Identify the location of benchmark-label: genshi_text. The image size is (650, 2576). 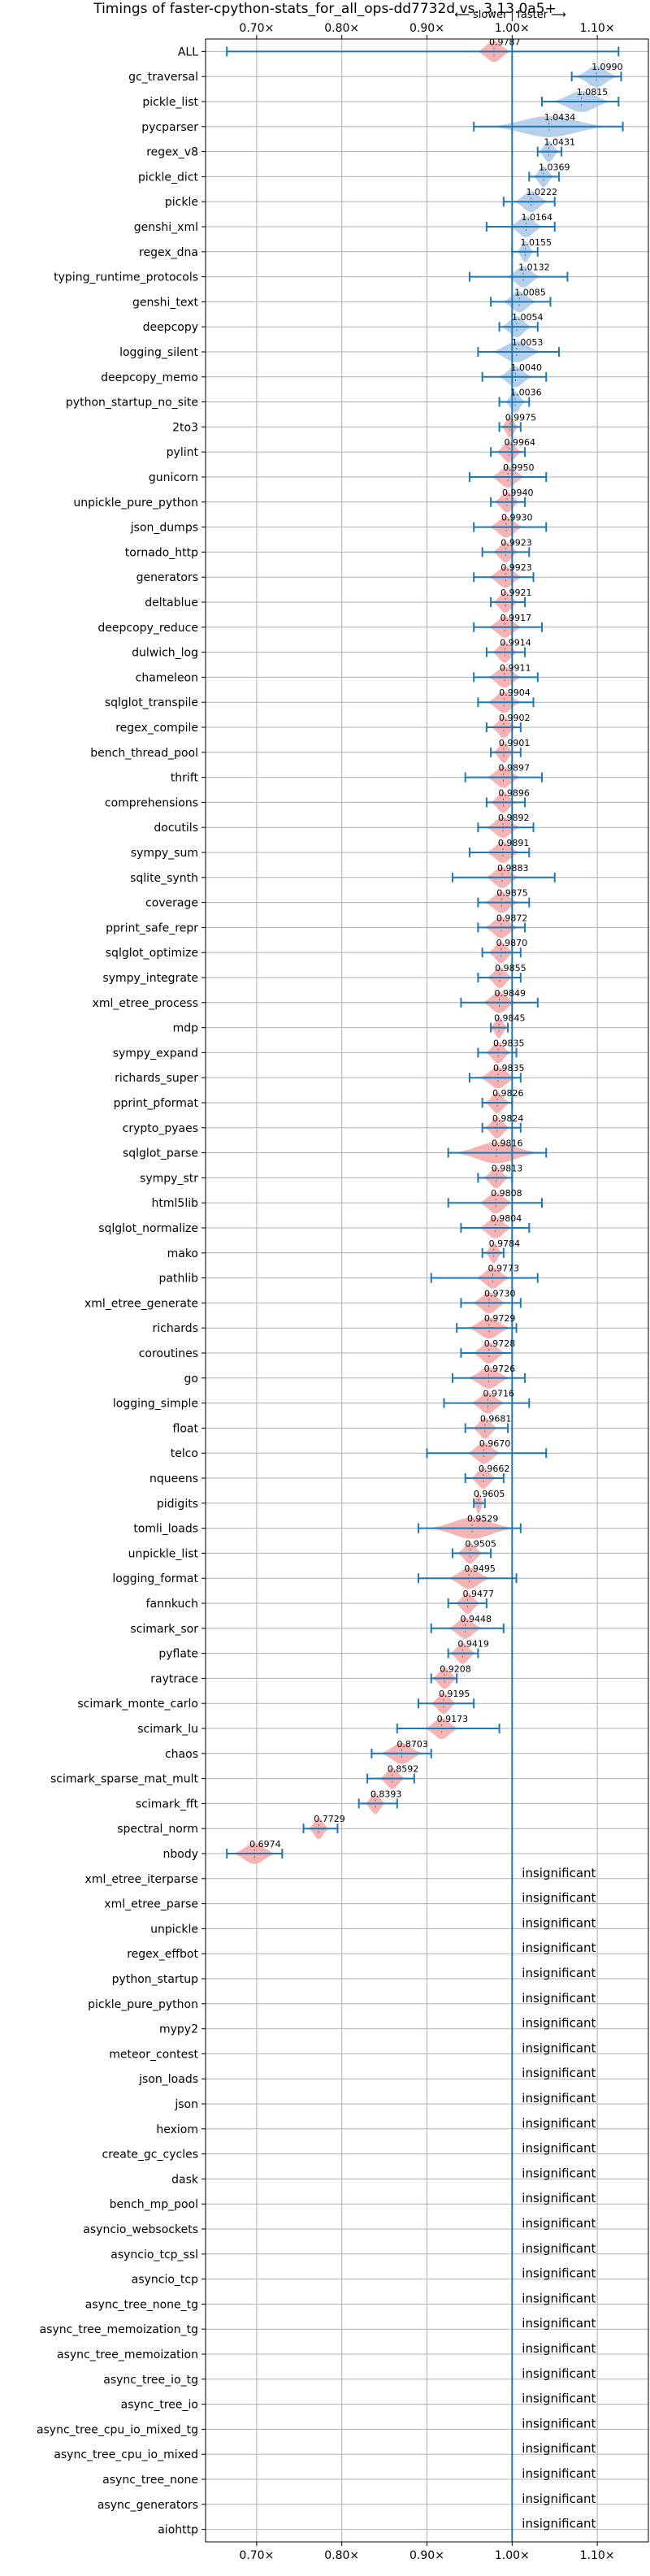
(165, 302).